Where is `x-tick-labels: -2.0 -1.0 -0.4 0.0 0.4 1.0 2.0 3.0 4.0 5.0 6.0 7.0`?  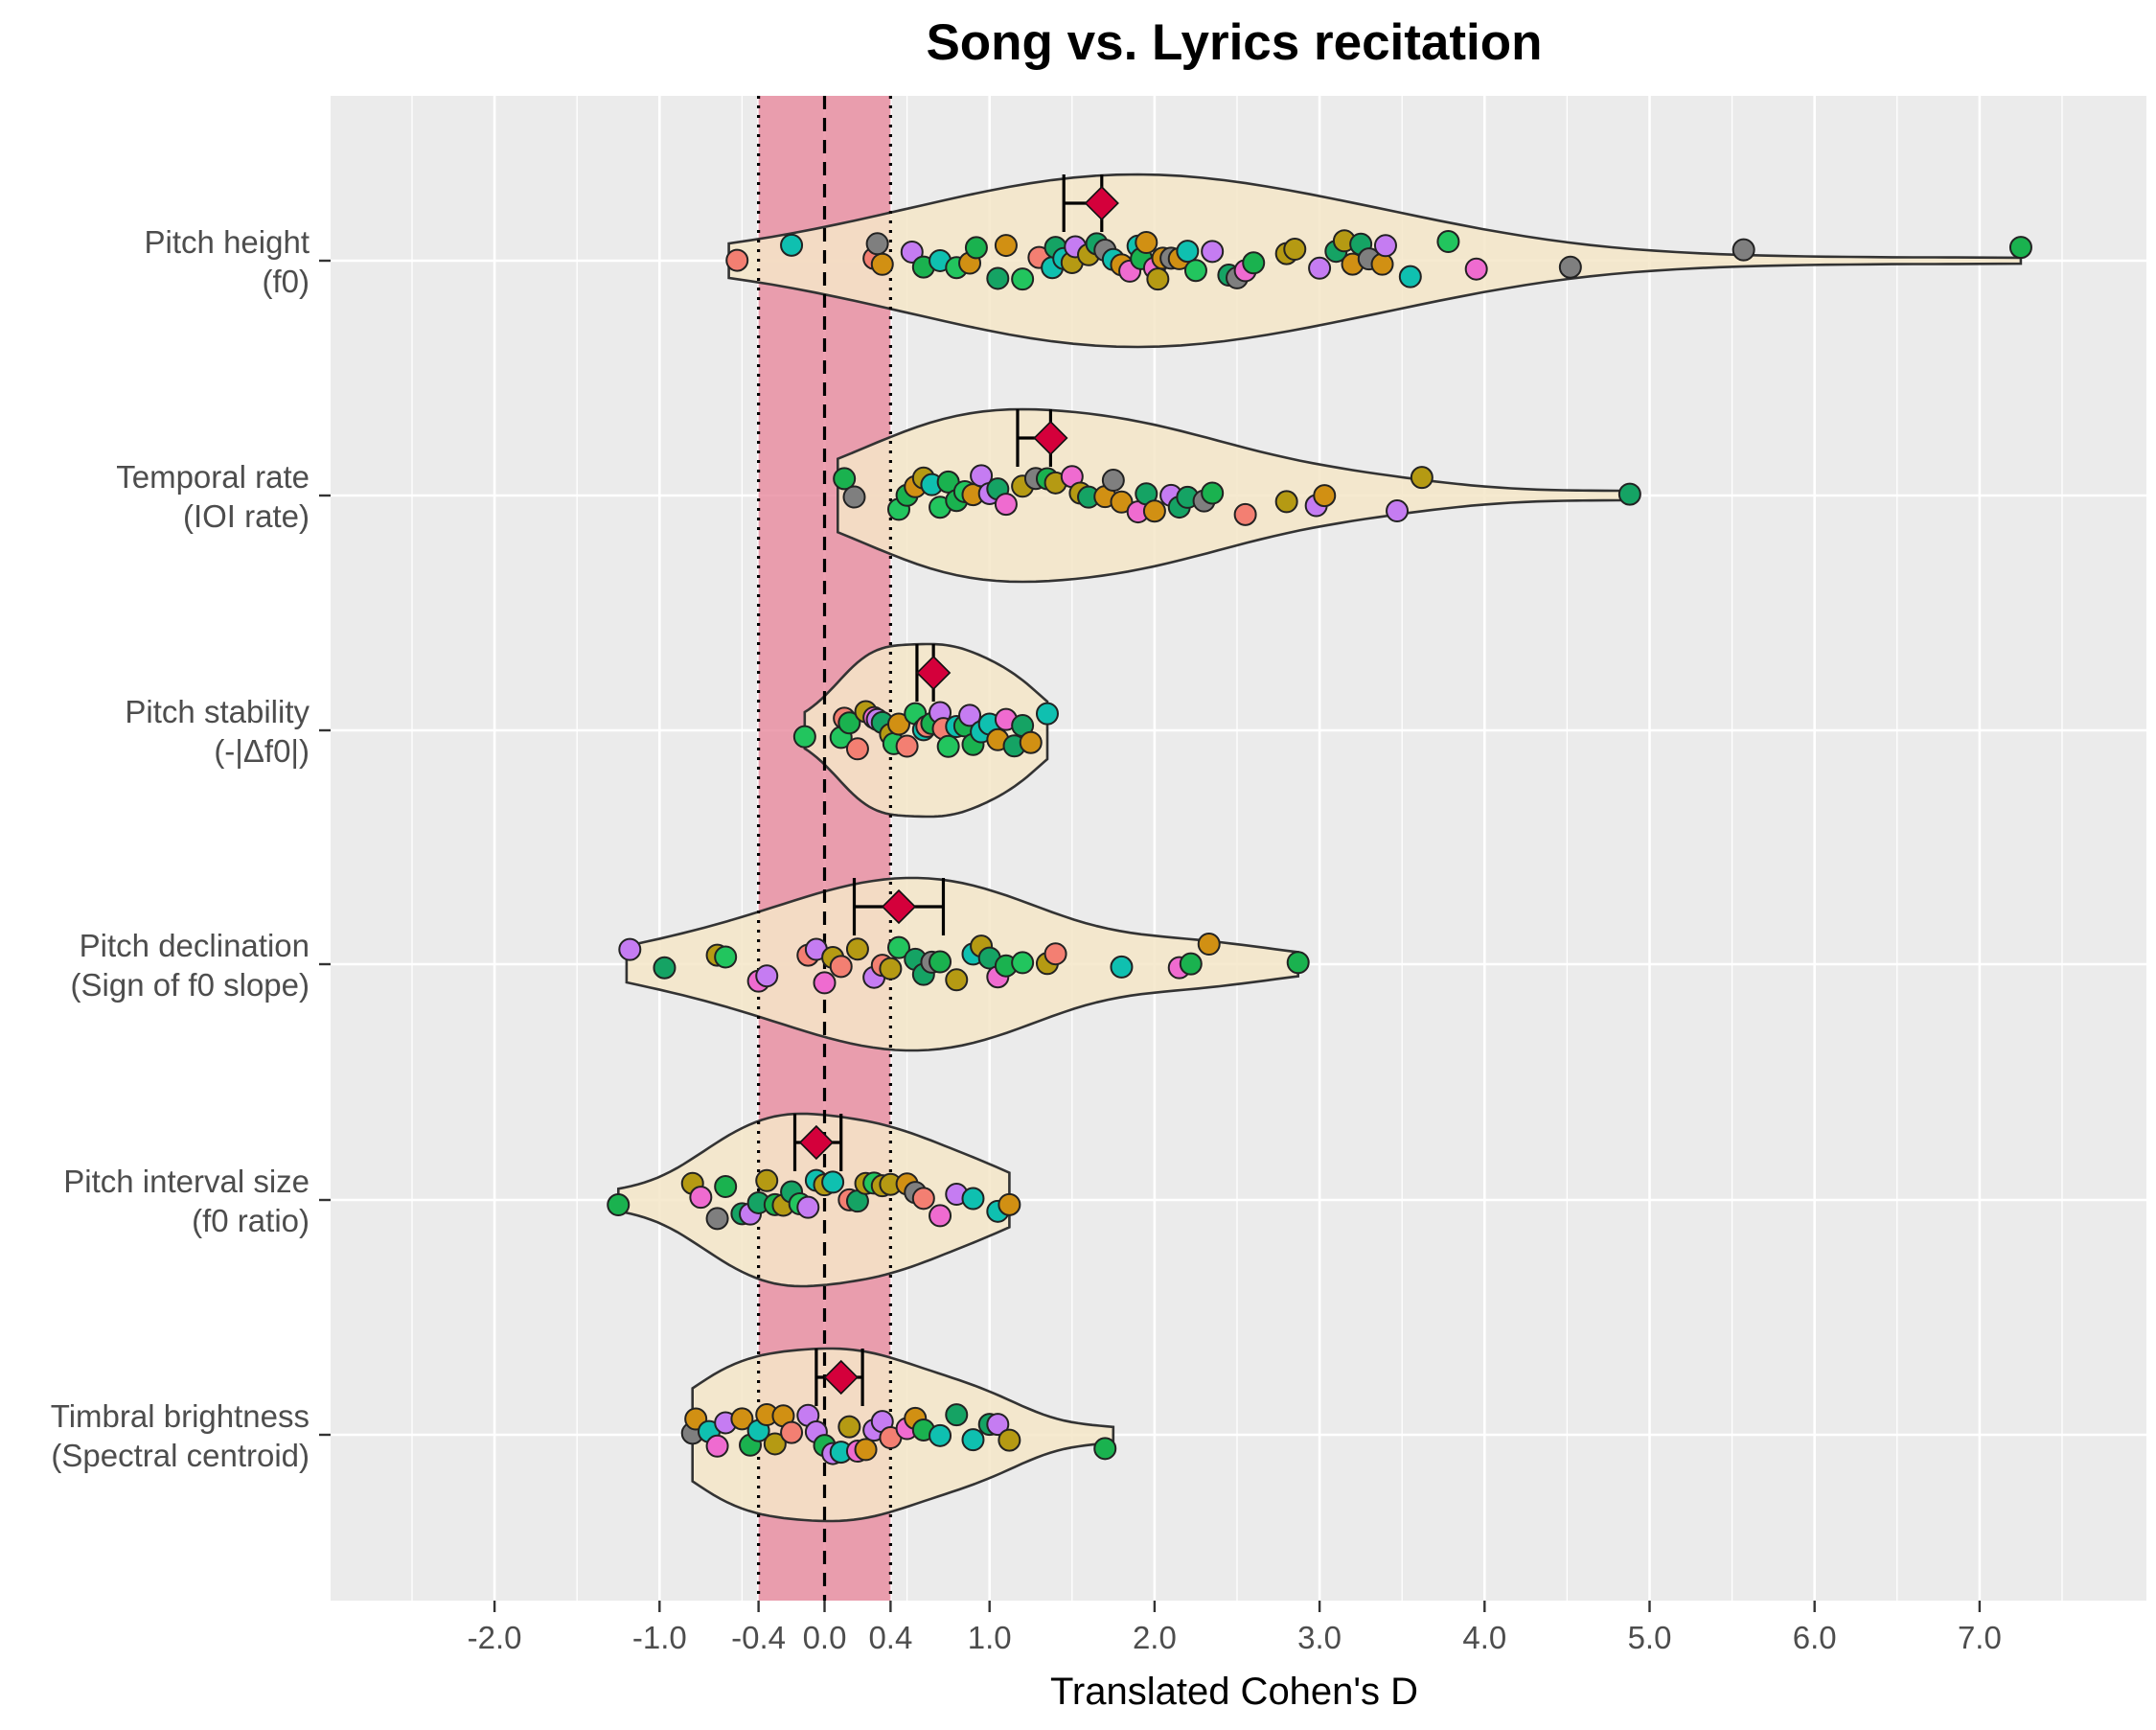 x-tick-labels: -2.0 -1.0 -0.4 0.0 0.4 1.0 2.0 3.0 4.0 5.0 6.0 7.0 is located at coordinates (1235, 1628).